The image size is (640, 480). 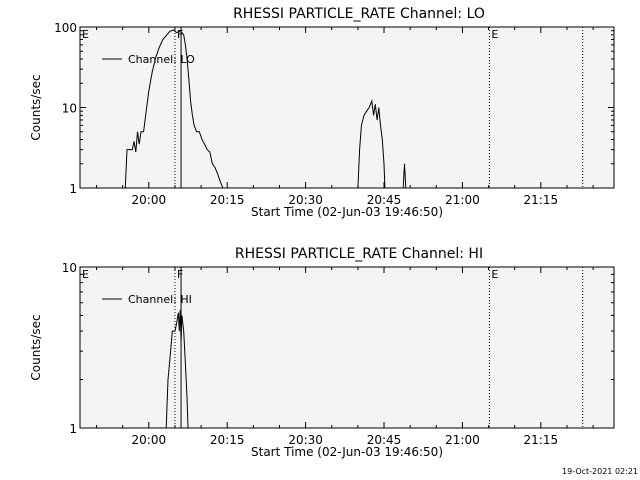 What do you see at coordinates (359, 254) in the screenshot?
I see `chart-title: RHESSI PARTICLE_RATE Channel: HI` at bounding box center [359, 254].